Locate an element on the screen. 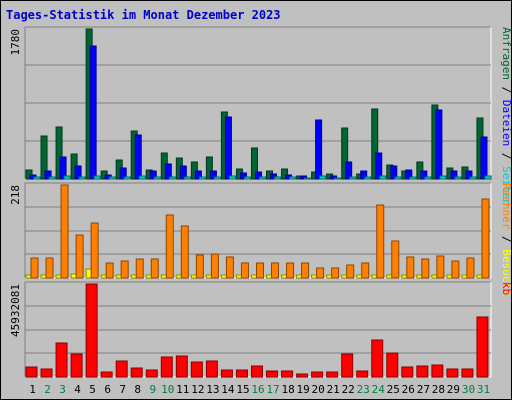  x-tick-label-day-13: 13 is located at coordinates (212, 389).